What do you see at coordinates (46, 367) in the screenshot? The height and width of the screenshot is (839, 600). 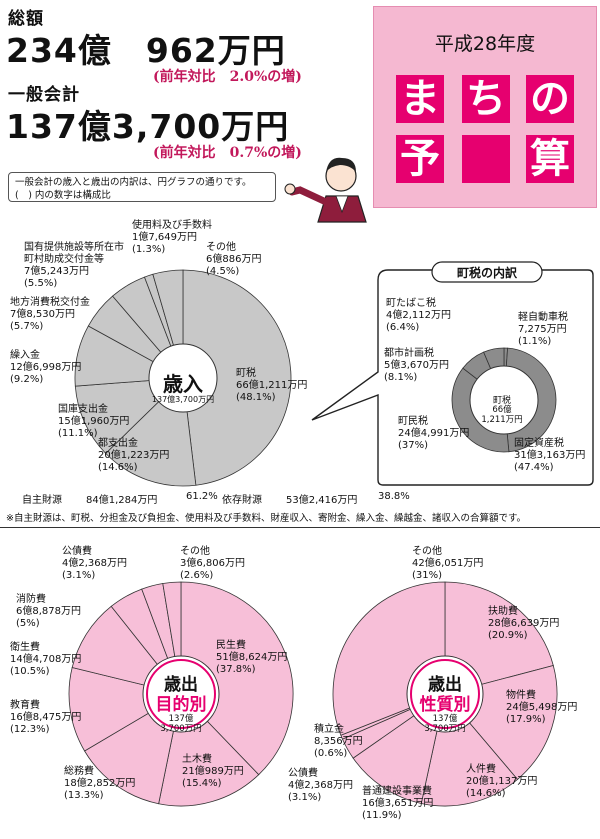 I see `revenue-label-3: 繰入金 12億6,998万円 (9.2%)` at bounding box center [46, 367].